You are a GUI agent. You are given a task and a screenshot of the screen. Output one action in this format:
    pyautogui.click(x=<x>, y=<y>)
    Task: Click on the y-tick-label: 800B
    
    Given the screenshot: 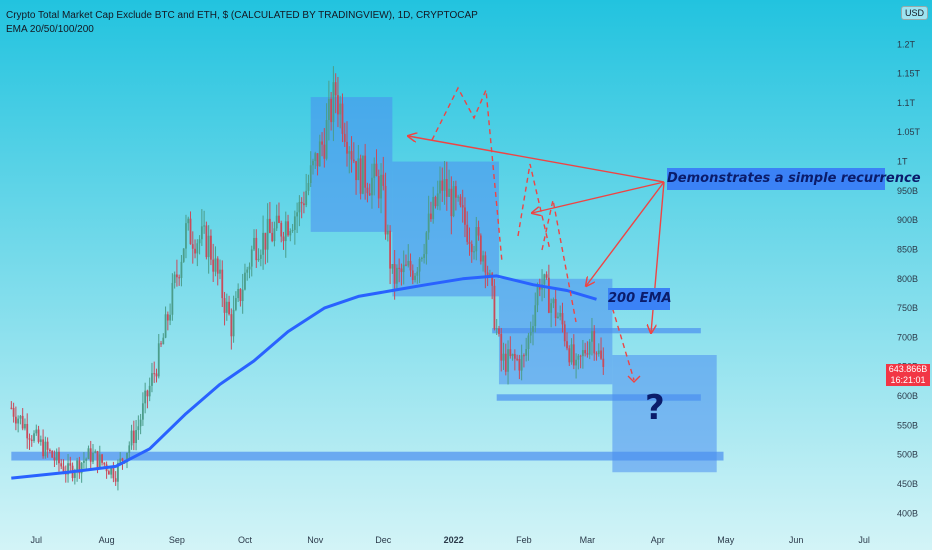 What is the action you would take?
    pyautogui.click(x=907, y=279)
    